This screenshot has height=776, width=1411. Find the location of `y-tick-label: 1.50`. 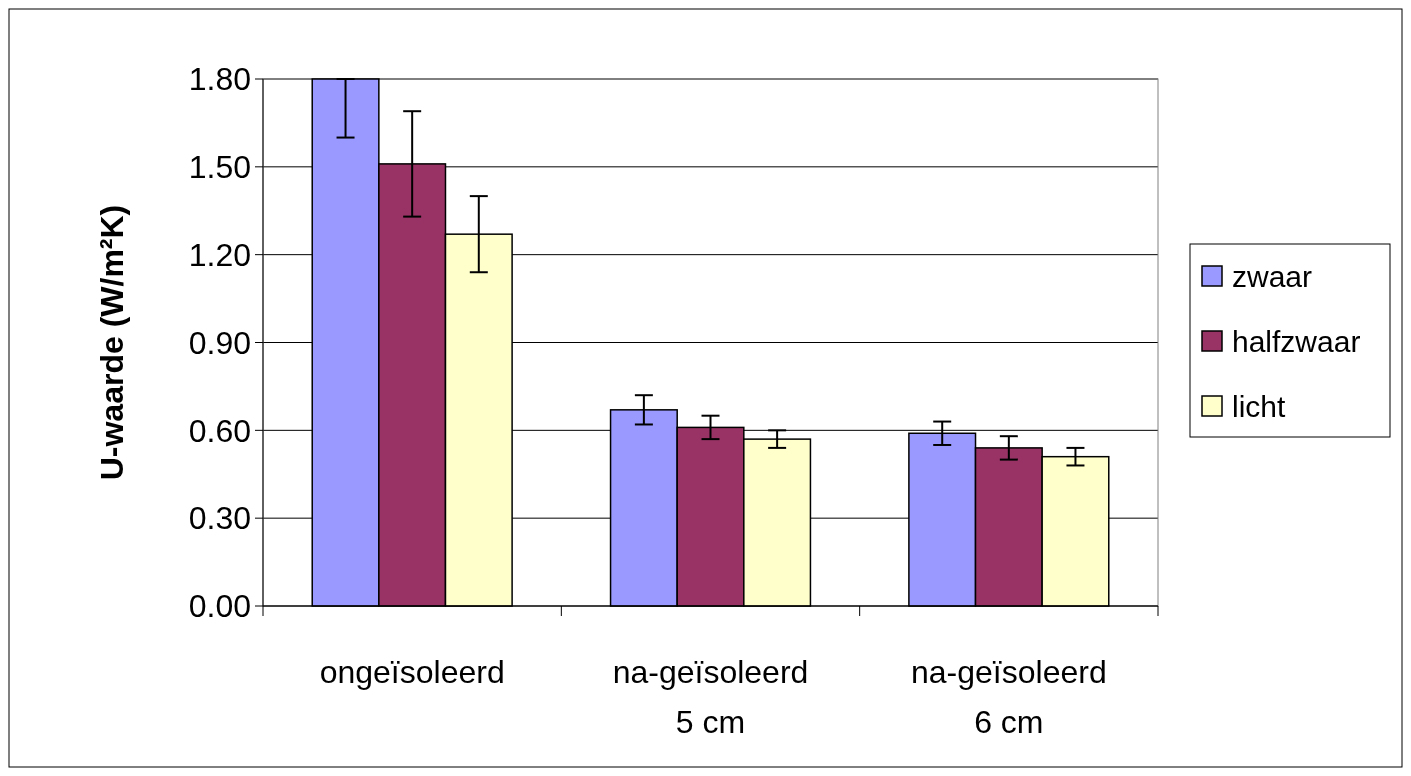

y-tick-label: 1.50 is located at coordinates (219, 167).